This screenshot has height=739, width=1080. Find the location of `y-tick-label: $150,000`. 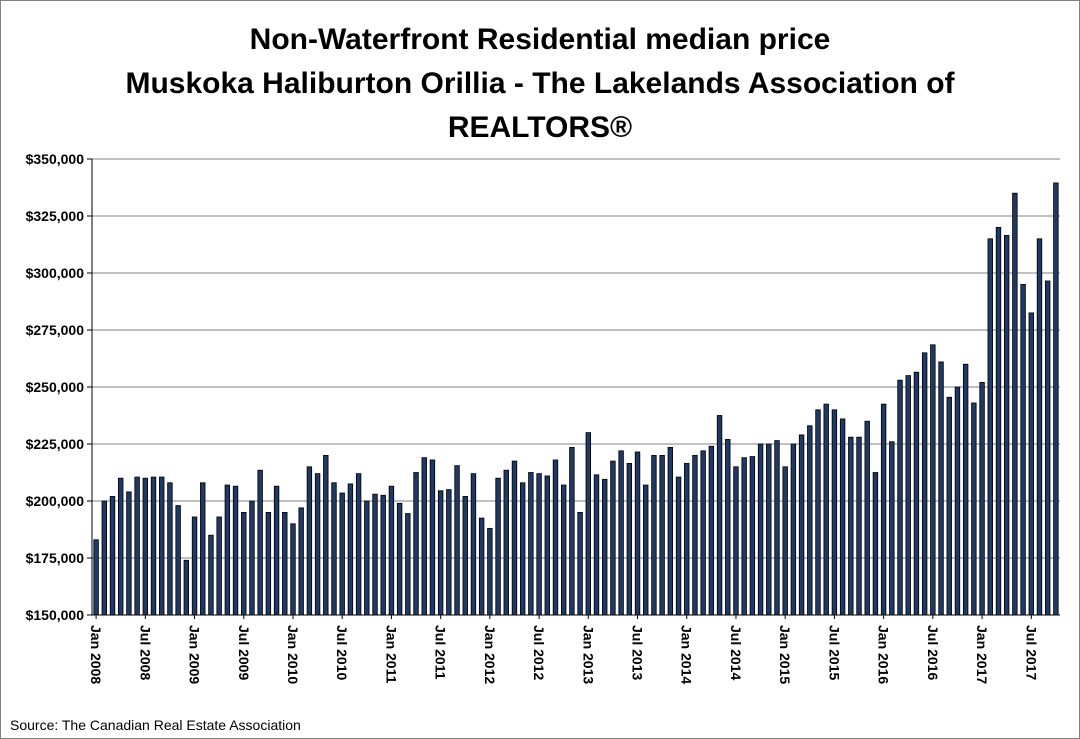

y-tick-label: $150,000 is located at coordinates (55, 615).